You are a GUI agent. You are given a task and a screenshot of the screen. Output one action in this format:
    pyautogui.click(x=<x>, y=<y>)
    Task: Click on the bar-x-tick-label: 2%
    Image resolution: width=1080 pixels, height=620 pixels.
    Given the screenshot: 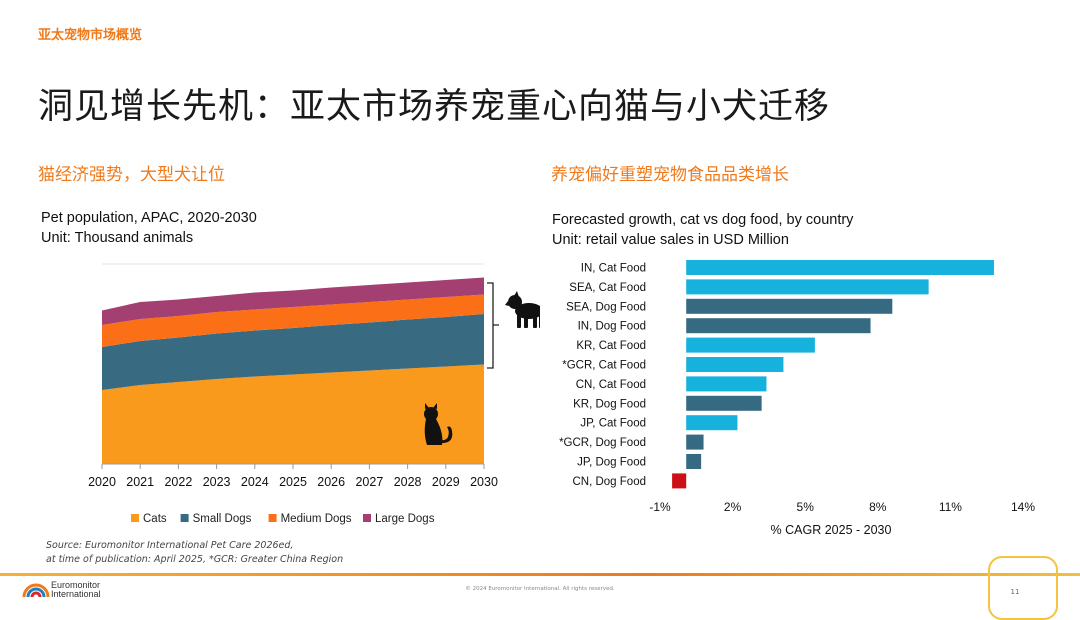 What is the action you would take?
    pyautogui.click(x=733, y=507)
    